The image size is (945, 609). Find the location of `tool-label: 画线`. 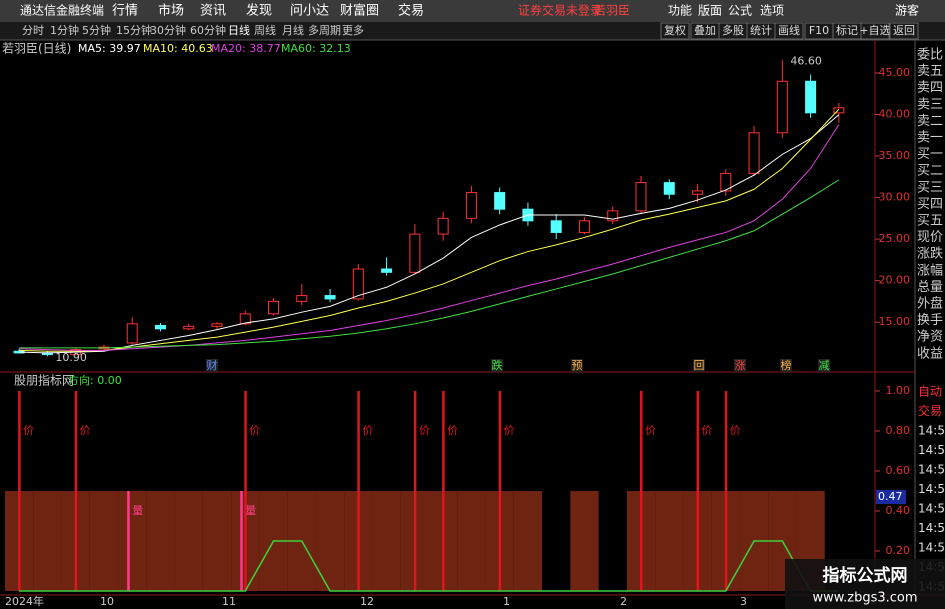

tool-label: 画线 is located at coordinates (789, 30).